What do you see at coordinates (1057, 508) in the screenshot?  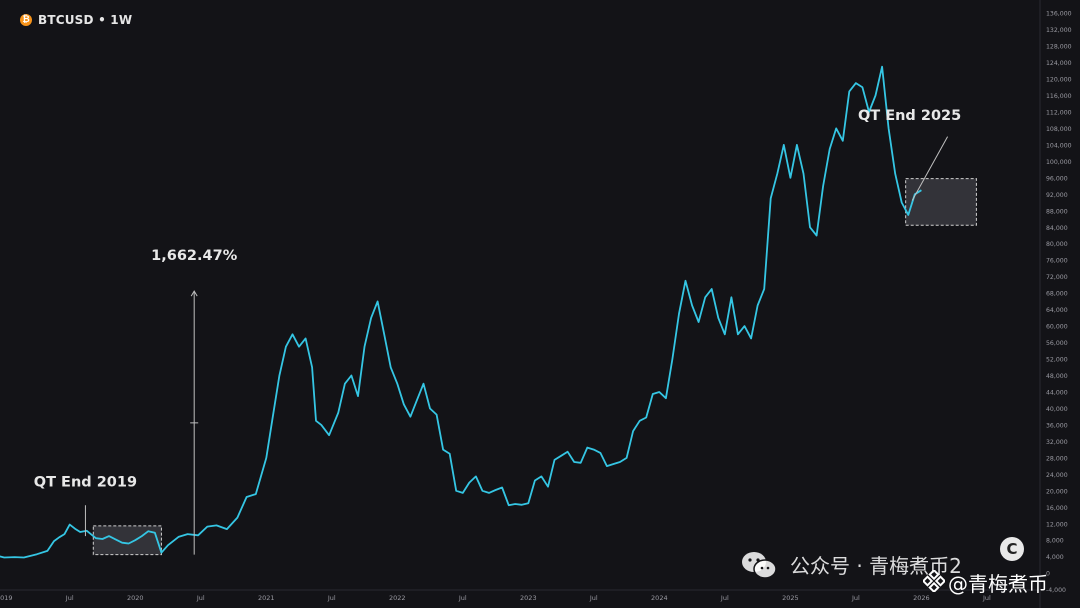 I see `y-tick-label: 16,000` at bounding box center [1057, 508].